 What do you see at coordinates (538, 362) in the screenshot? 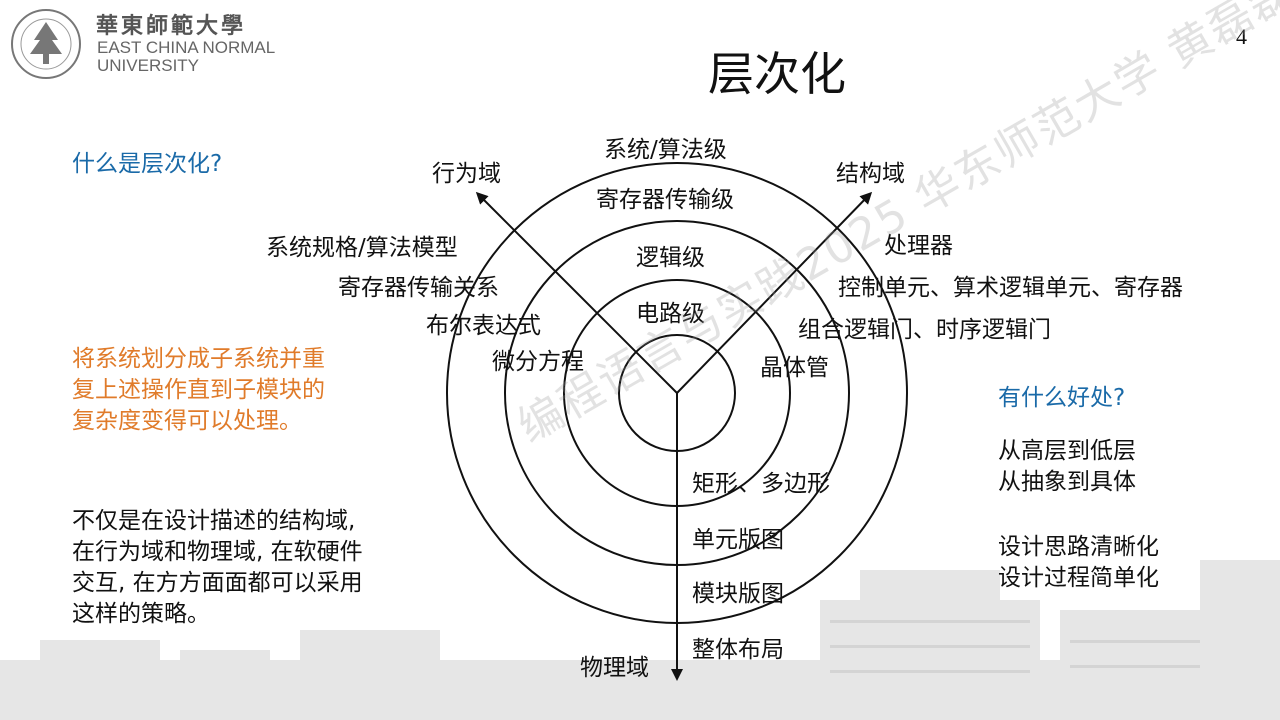
I see `behavior-item-circuit: 微分方程` at bounding box center [538, 362].